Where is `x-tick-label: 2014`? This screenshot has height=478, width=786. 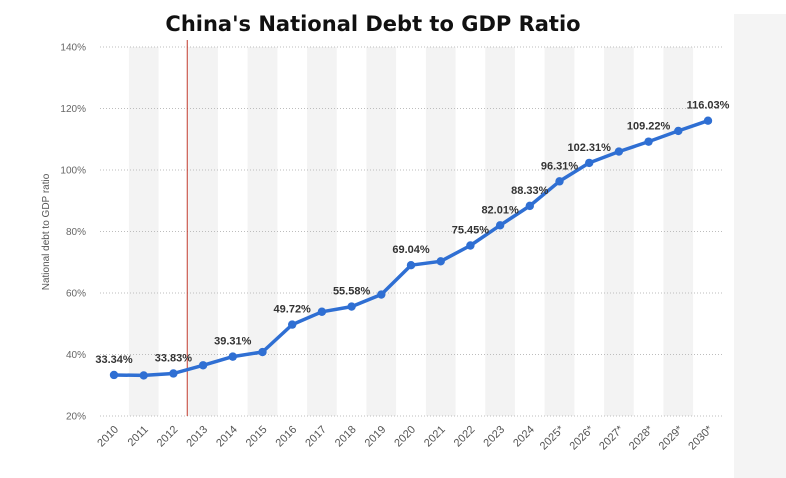
x-tick-label: 2014 is located at coordinates (227, 437).